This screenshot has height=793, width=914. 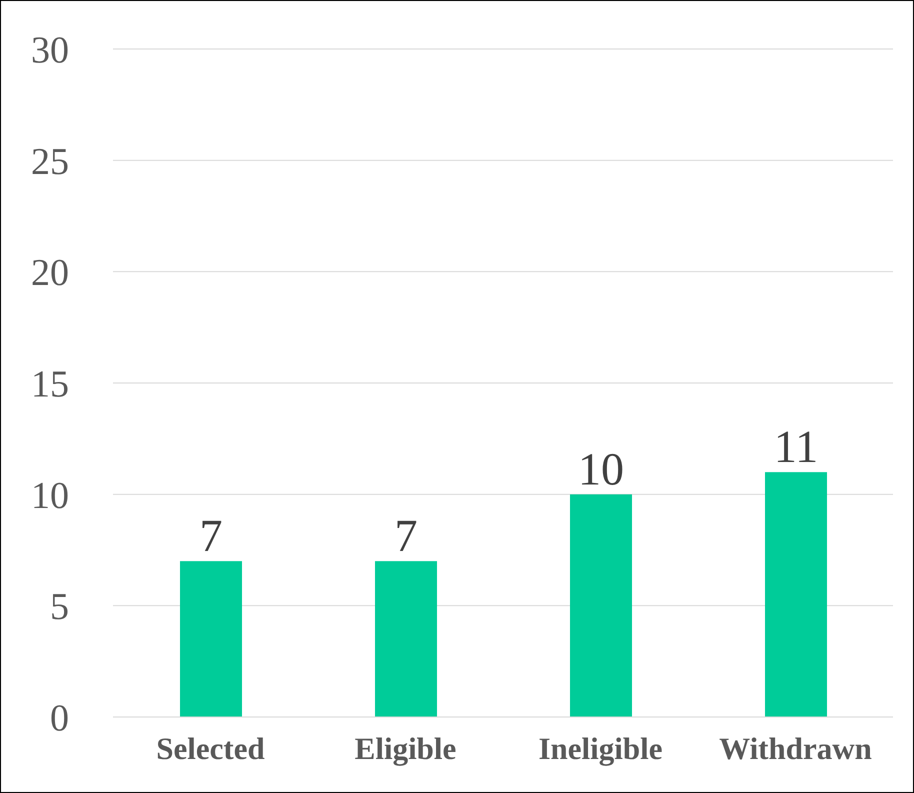 What do you see at coordinates (59, 718) in the screenshot?
I see `y-tick-label: 0` at bounding box center [59, 718].